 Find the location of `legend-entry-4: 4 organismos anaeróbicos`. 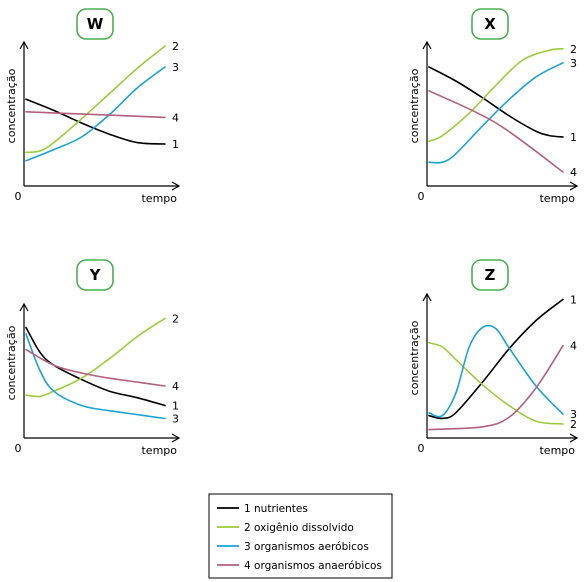

legend-entry-4: 4 organismos anaeróbicos is located at coordinates (313, 566).